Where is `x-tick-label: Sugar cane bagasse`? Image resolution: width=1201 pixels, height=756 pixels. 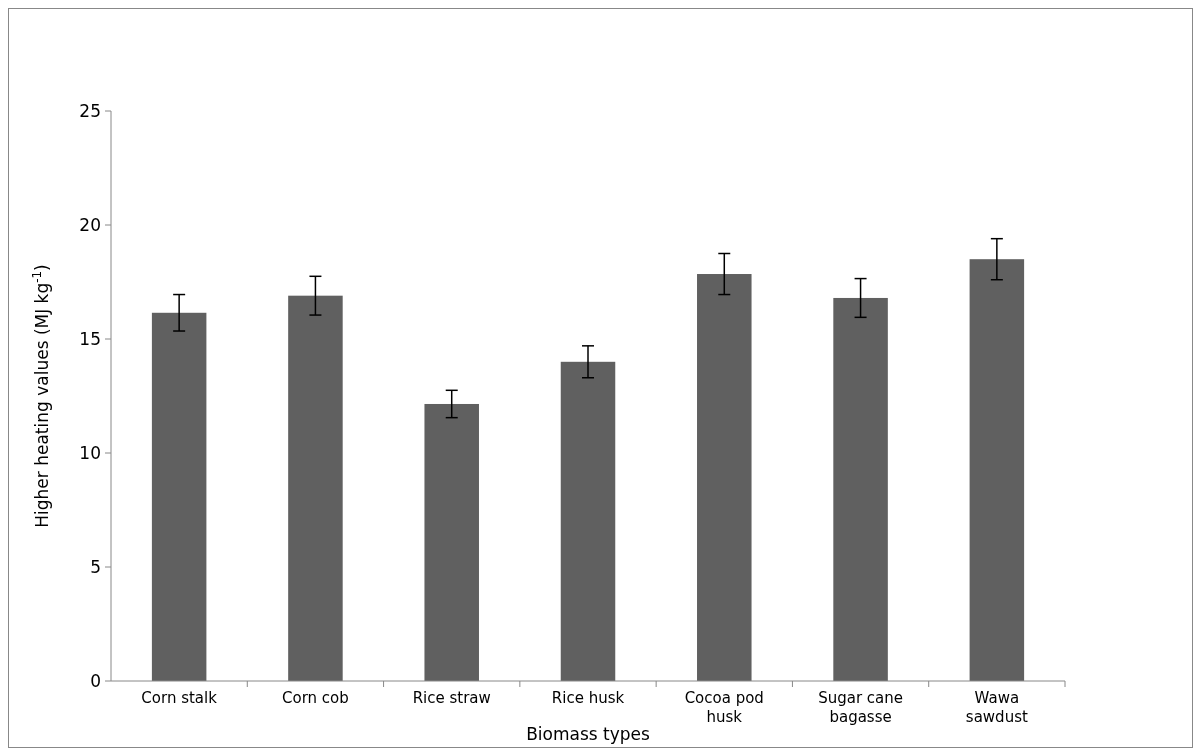
x-tick-label: Sugar cane bagasse is located at coordinates (860, 707).